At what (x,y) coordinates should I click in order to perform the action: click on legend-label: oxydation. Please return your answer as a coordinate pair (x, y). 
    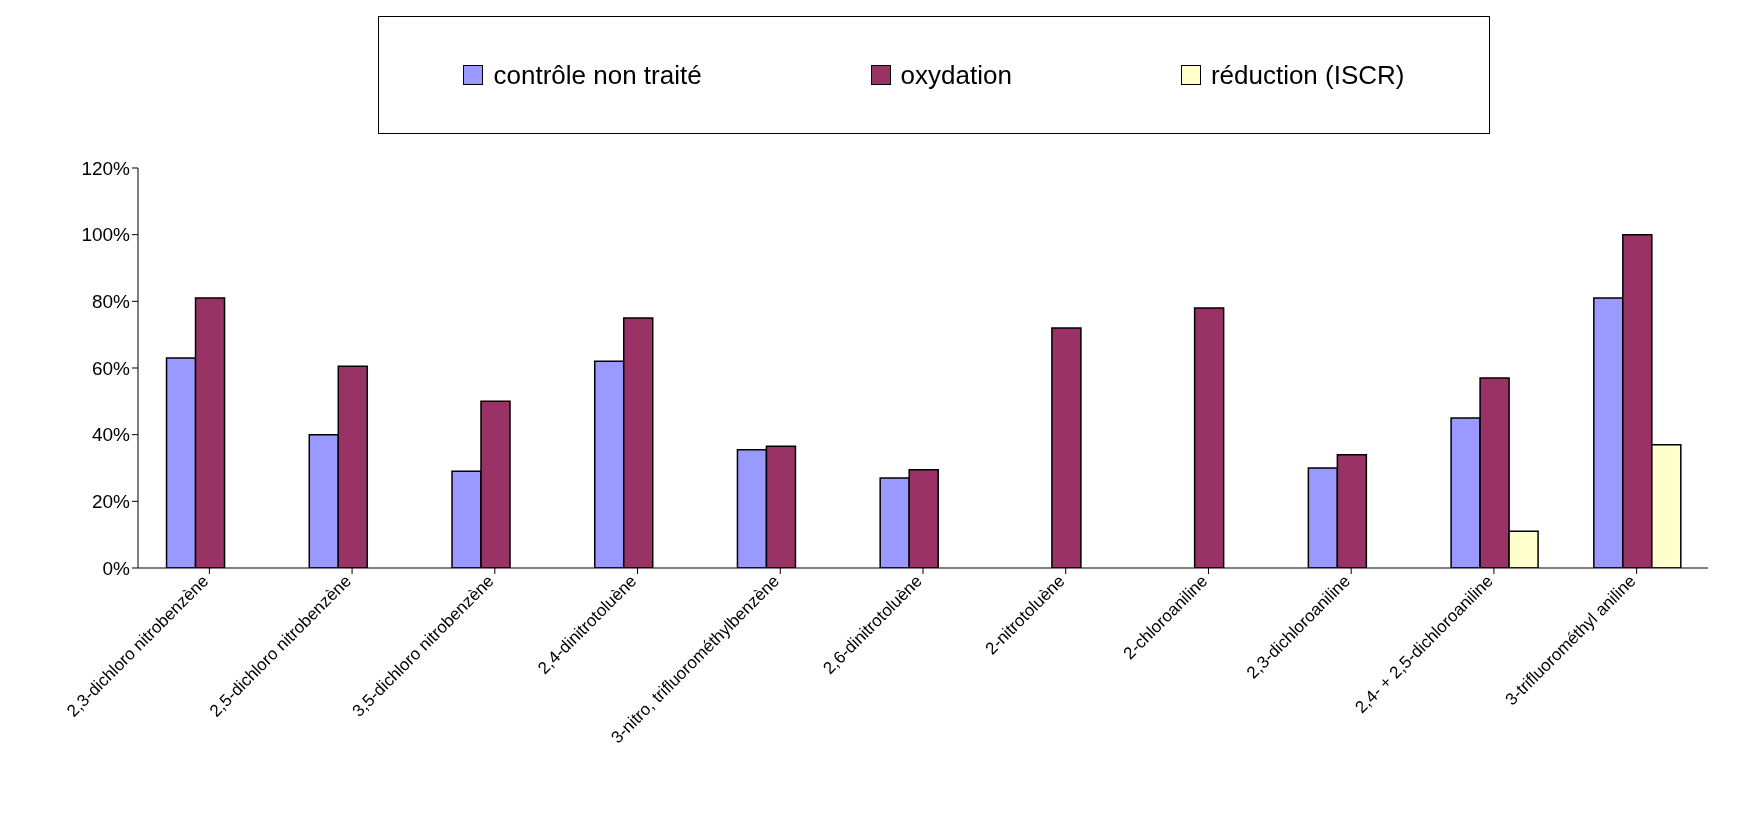
    Looking at the image, I should click on (956, 75).